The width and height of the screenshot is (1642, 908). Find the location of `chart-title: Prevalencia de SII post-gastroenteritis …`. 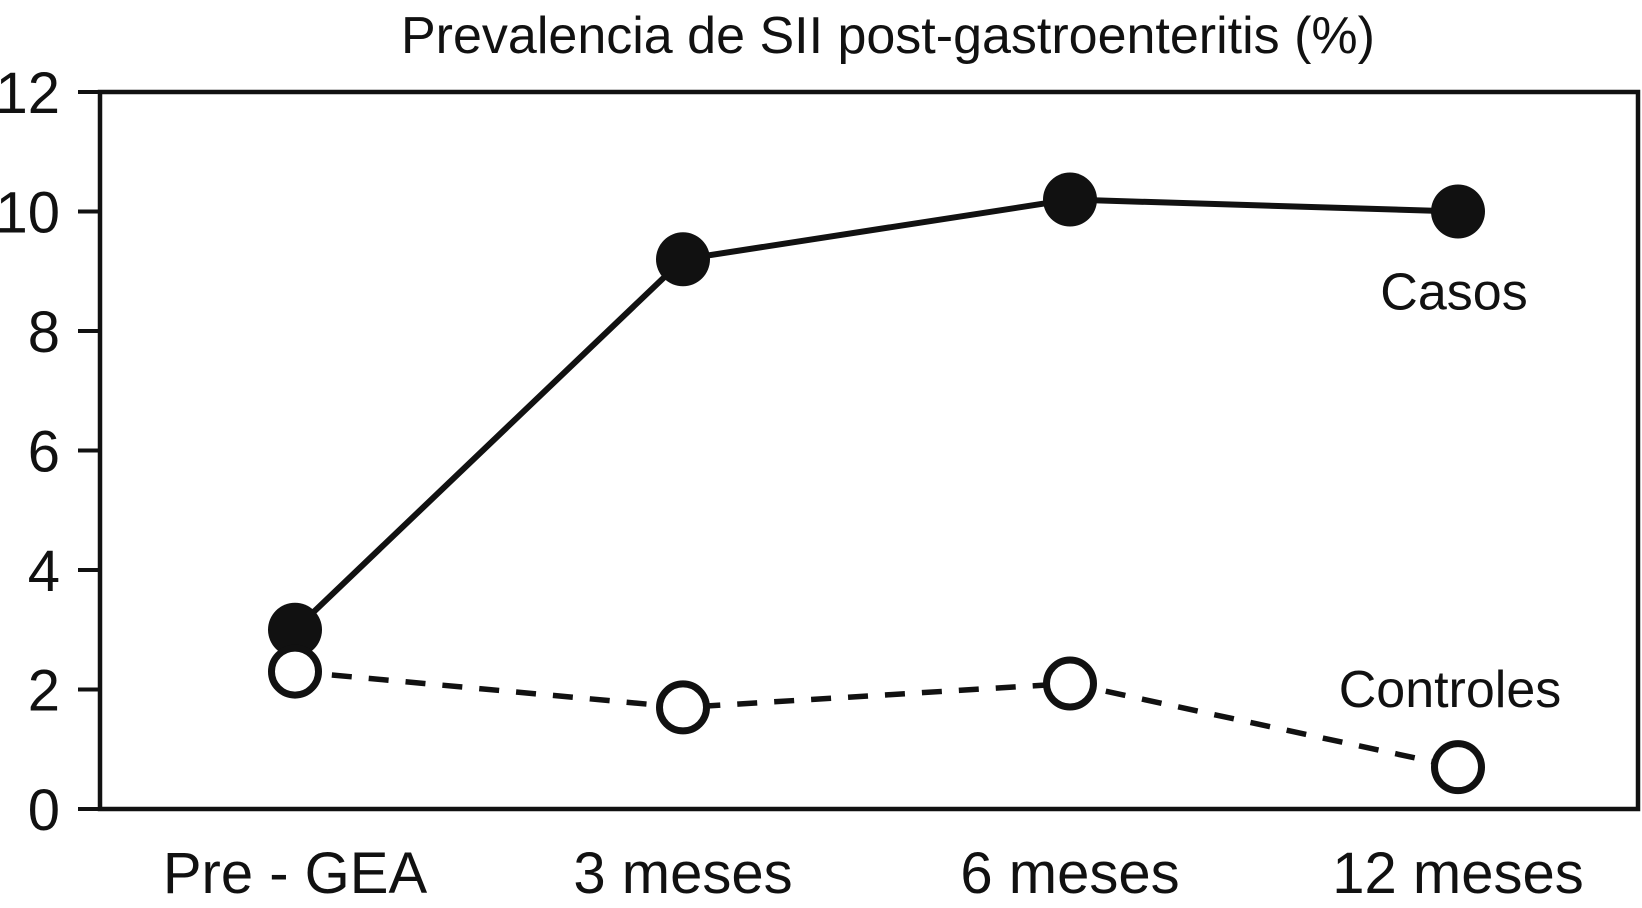

chart-title: Prevalencia de SII post-gastroenteritis … is located at coordinates (888, 36).